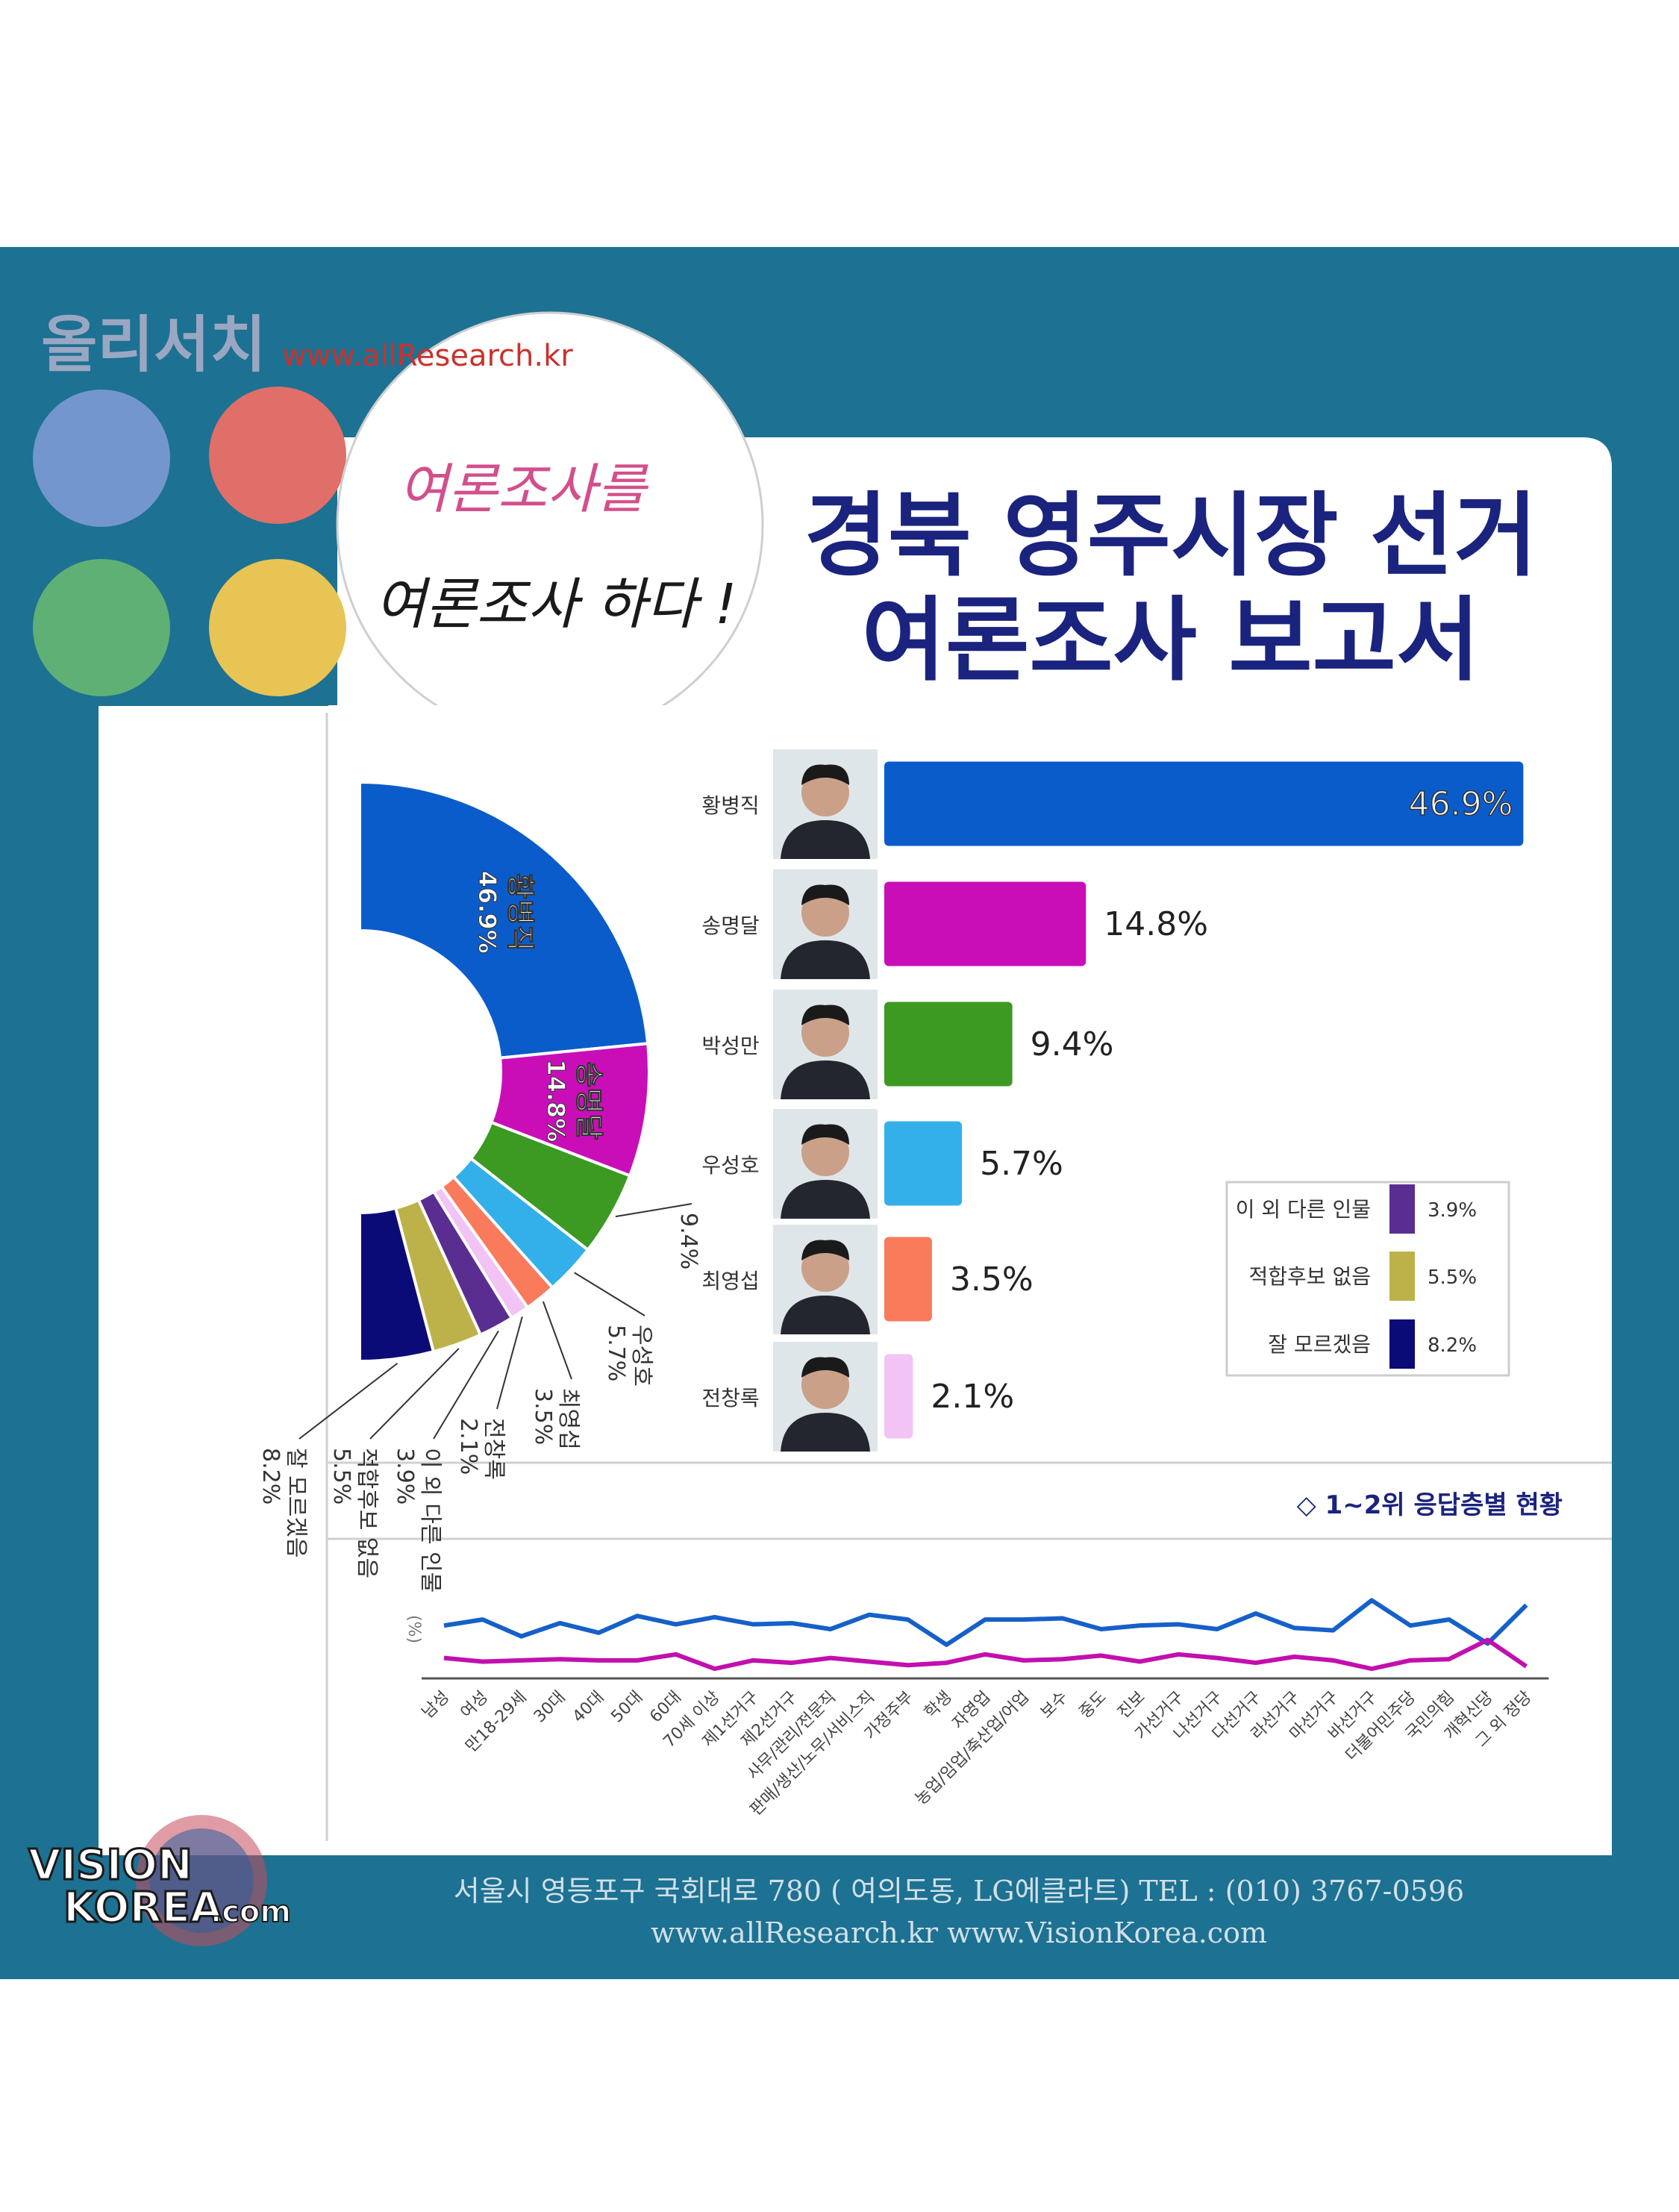 This screenshot has width=1679, height=2212. I want to click on donut-label-name: 잘 모르겠음, so click(296, 1503).